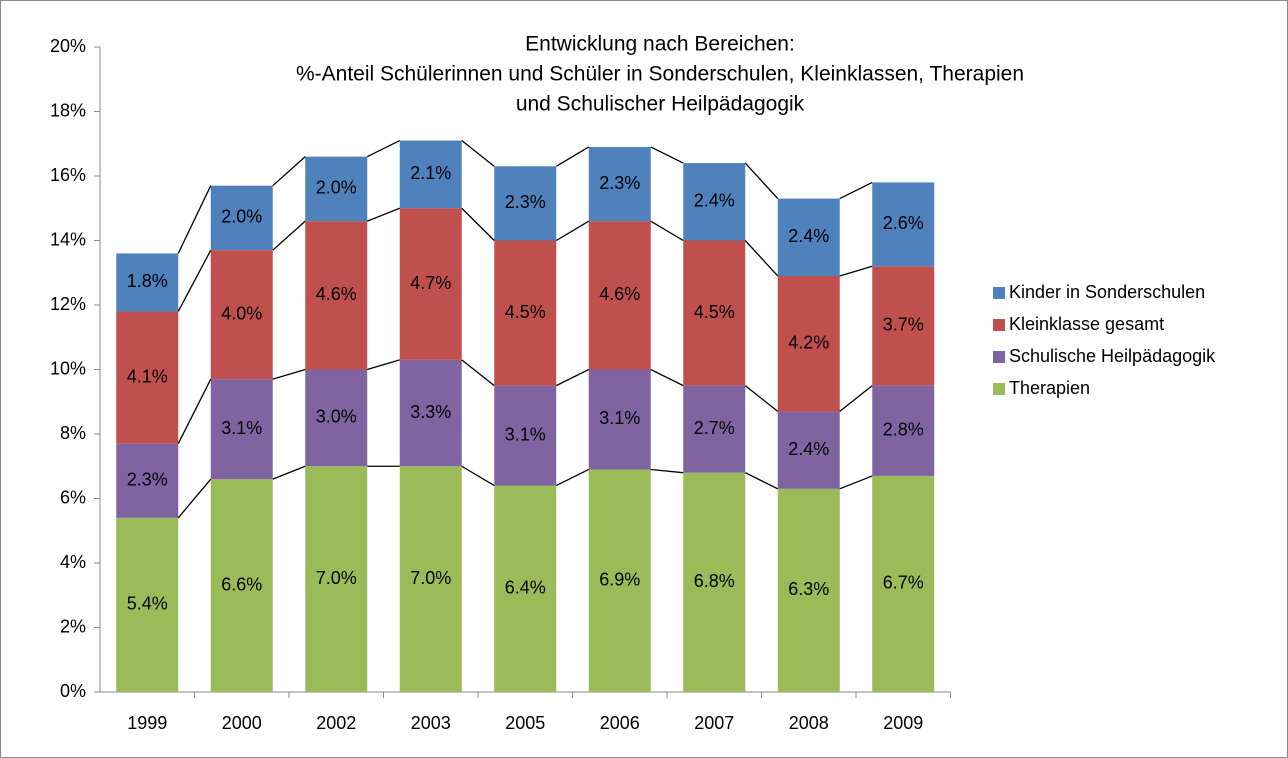  Describe the element at coordinates (1049, 388) in the screenshot. I see `legend-label: Therapien` at that location.